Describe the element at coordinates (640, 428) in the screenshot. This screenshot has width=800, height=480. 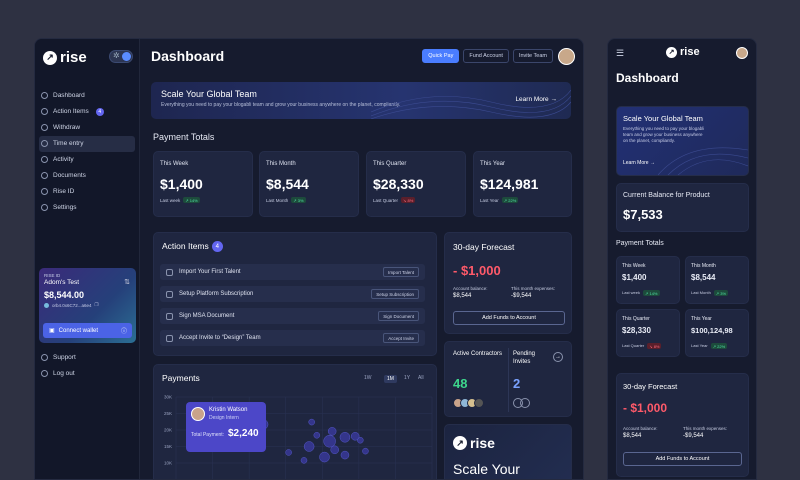
I see `account-balance-label: Account balance:` at that location.